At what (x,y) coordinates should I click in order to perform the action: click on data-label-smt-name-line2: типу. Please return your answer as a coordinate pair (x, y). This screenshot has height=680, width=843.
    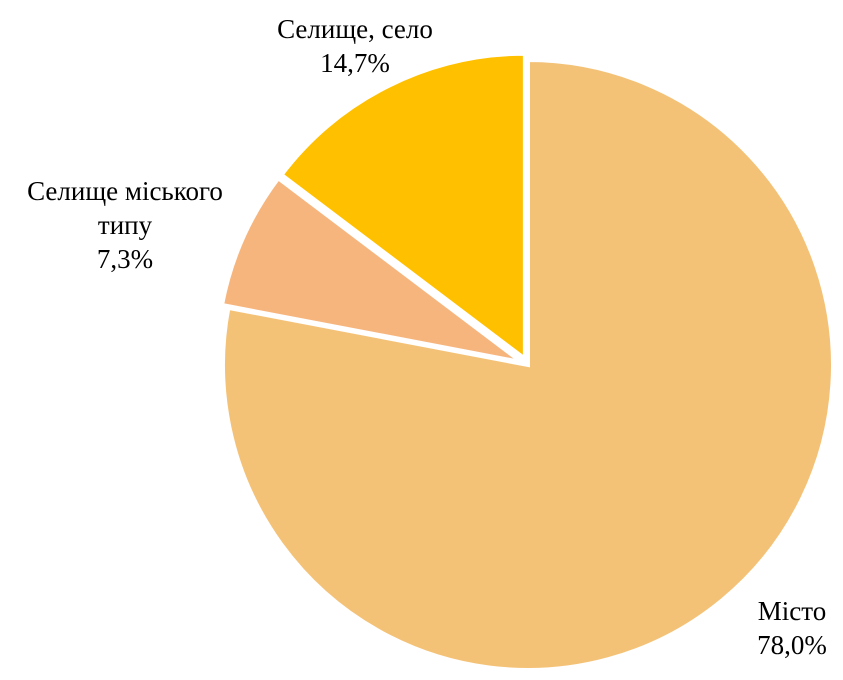
    Looking at the image, I should click on (125, 225).